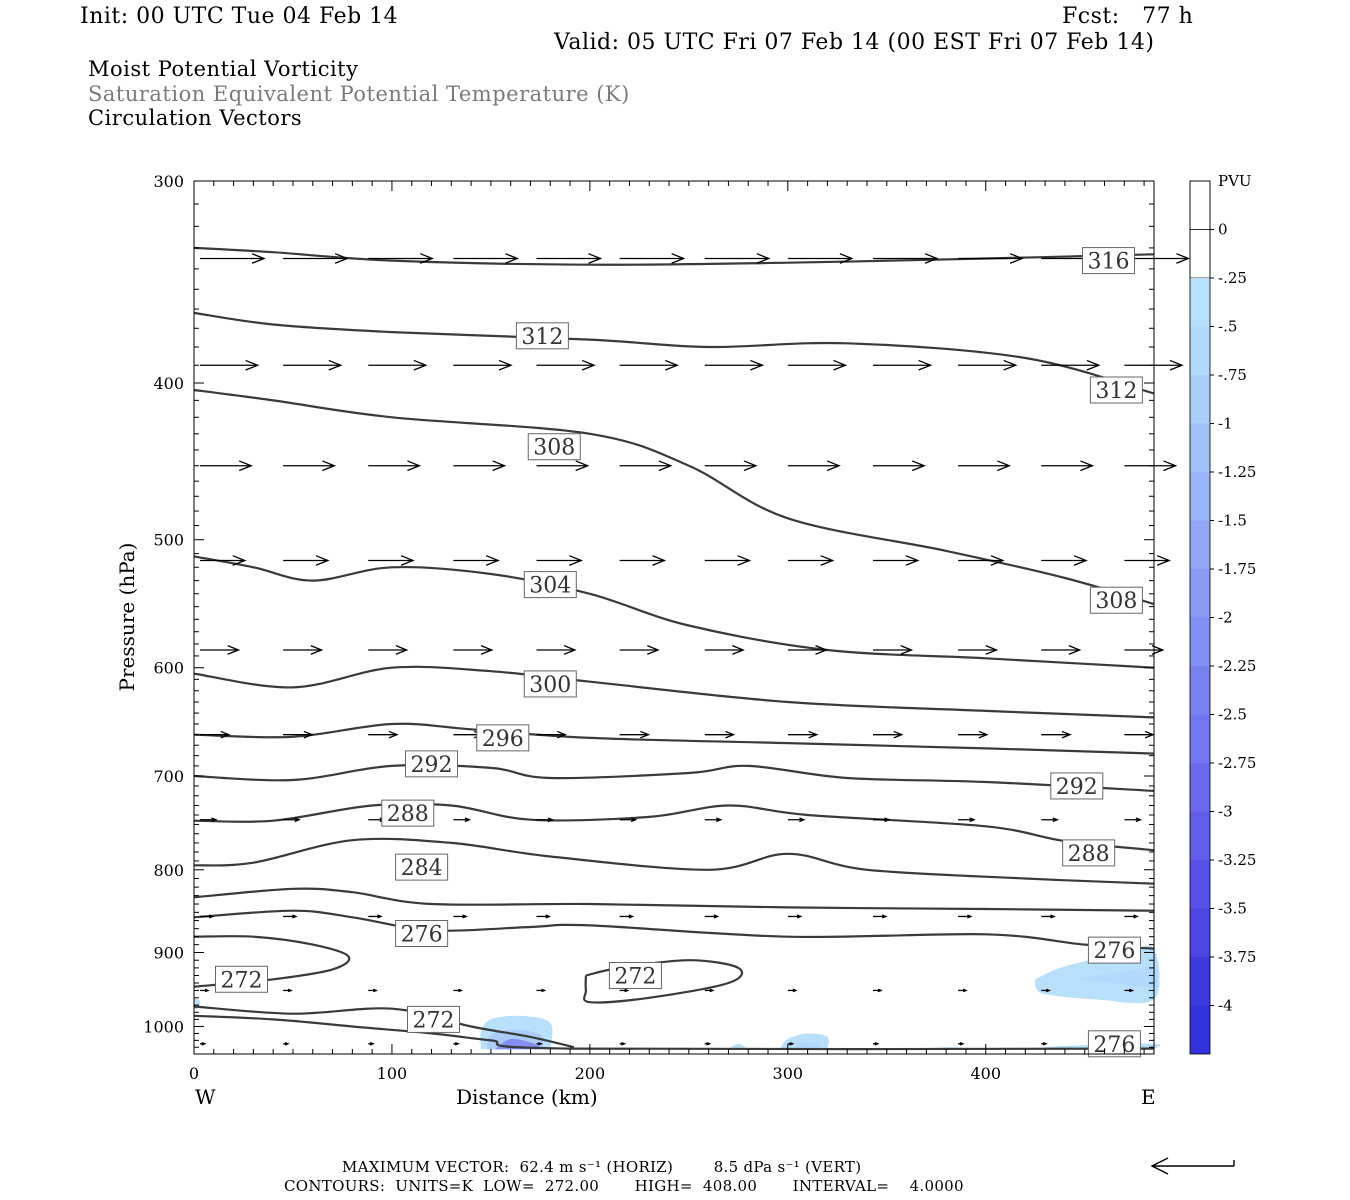 The image size is (1350, 1200). What do you see at coordinates (242, 979) in the screenshot?
I see `contour-label-15: 272` at bounding box center [242, 979].